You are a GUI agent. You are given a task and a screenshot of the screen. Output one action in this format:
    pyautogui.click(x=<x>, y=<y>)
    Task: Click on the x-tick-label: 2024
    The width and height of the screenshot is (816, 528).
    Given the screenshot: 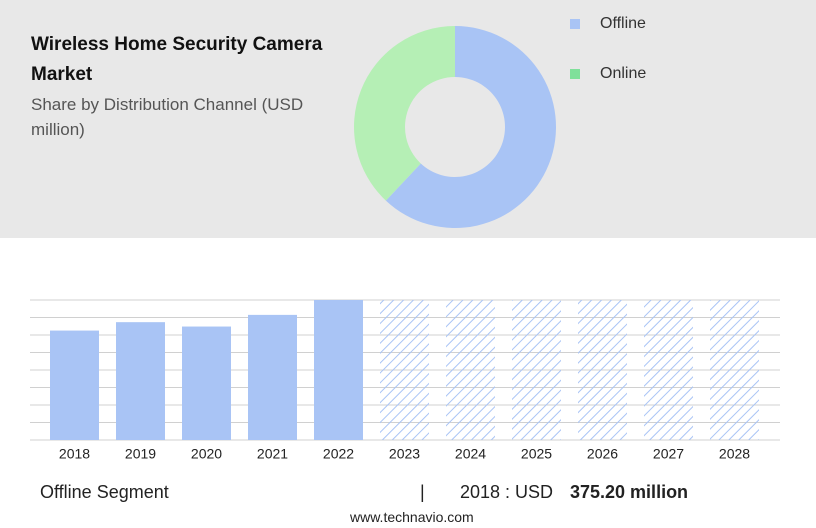 What is the action you would take?
    pyautogui.click(x=470, y=454)
    